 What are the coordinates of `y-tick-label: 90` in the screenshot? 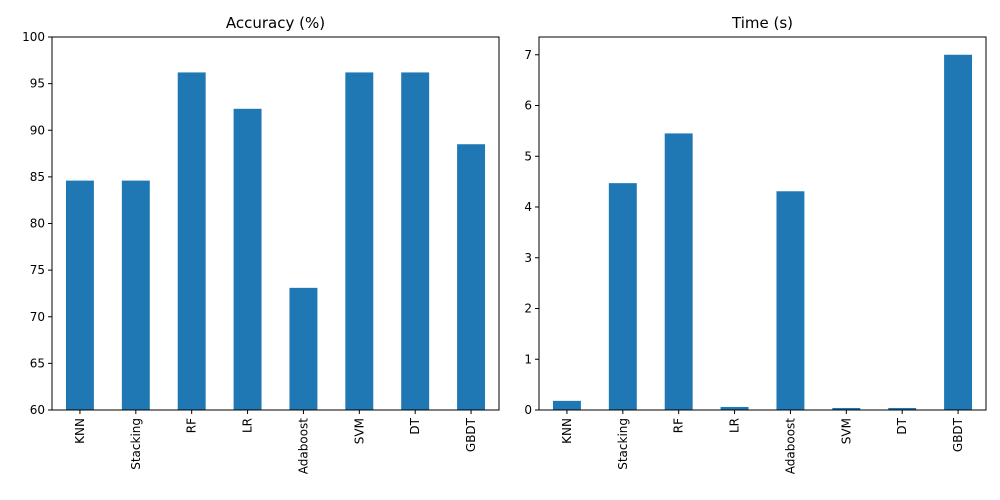 It's located at (37, 130).